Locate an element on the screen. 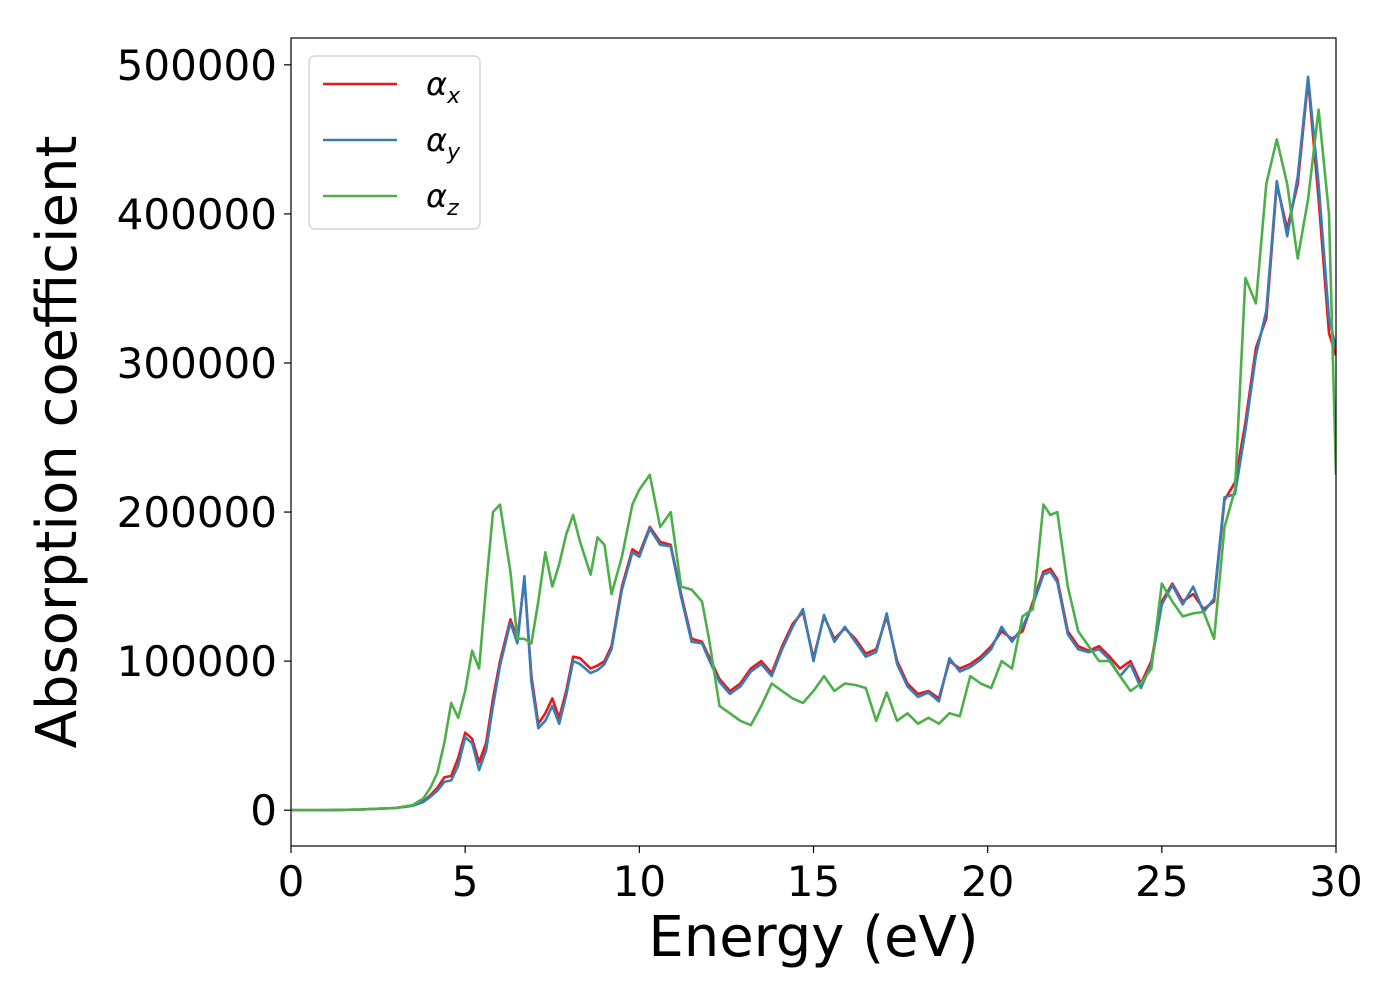 This screenshot has height=1000, width=1400. legend-box is located at coordinates (394, 142).